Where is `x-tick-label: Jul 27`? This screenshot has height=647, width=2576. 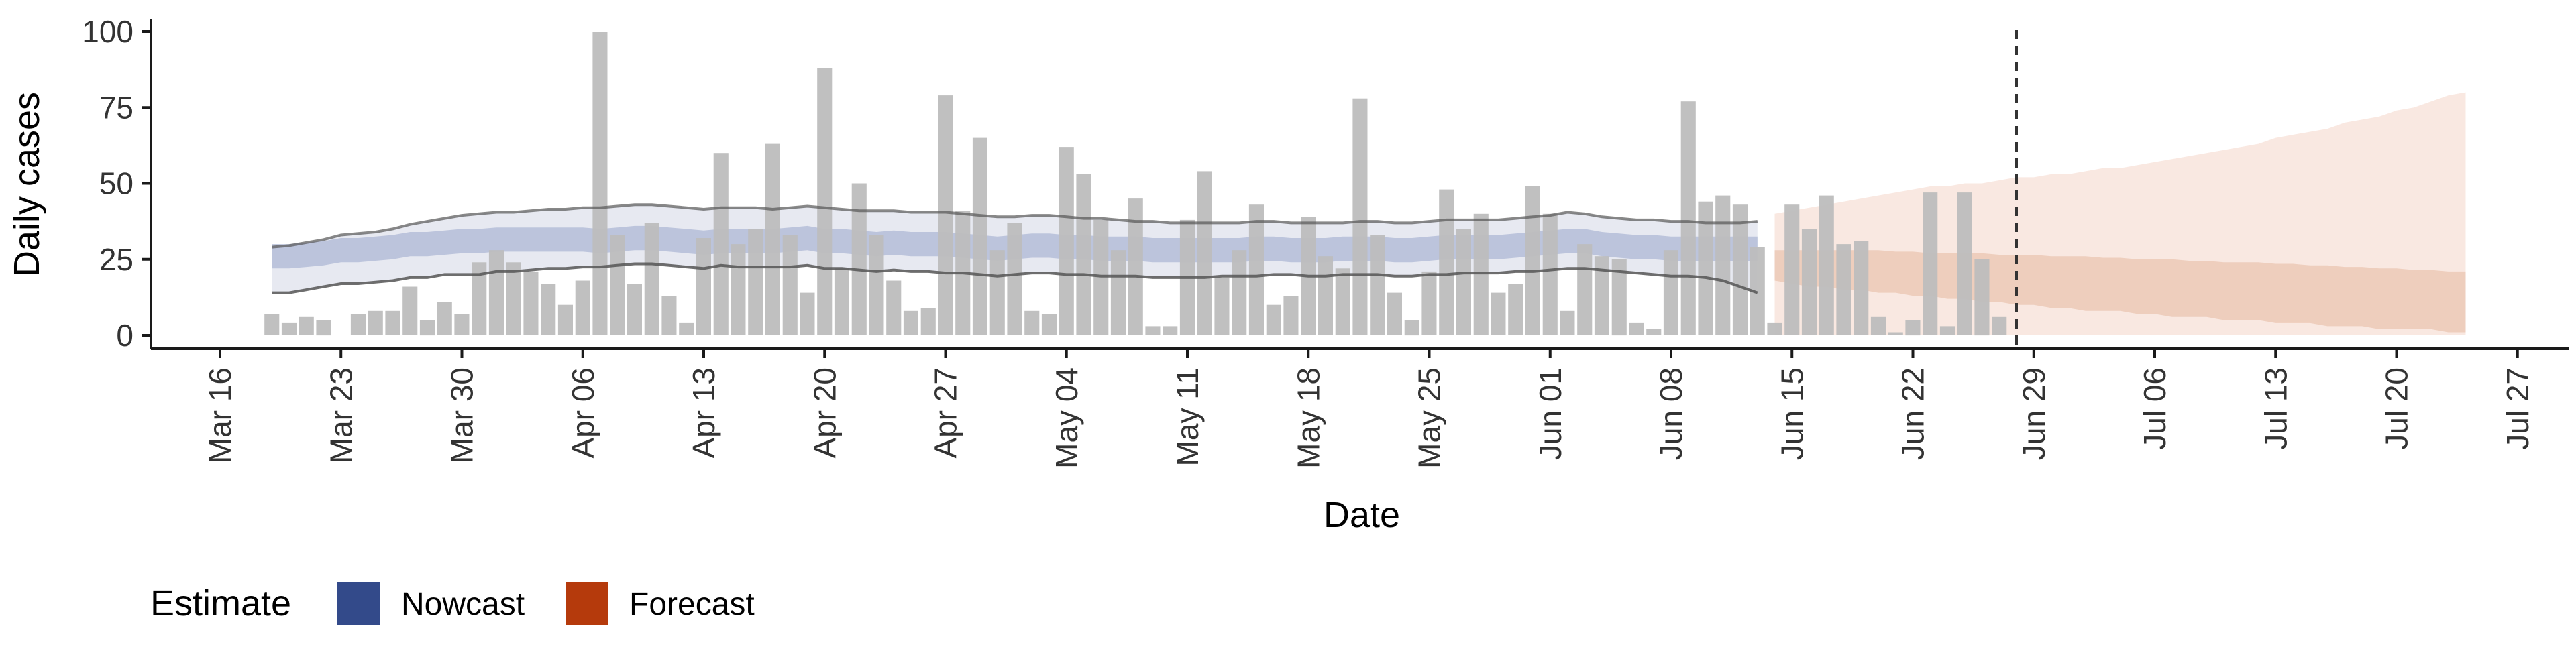
x-tick-label: Jul 27 is located at coordinates (2517, 408).